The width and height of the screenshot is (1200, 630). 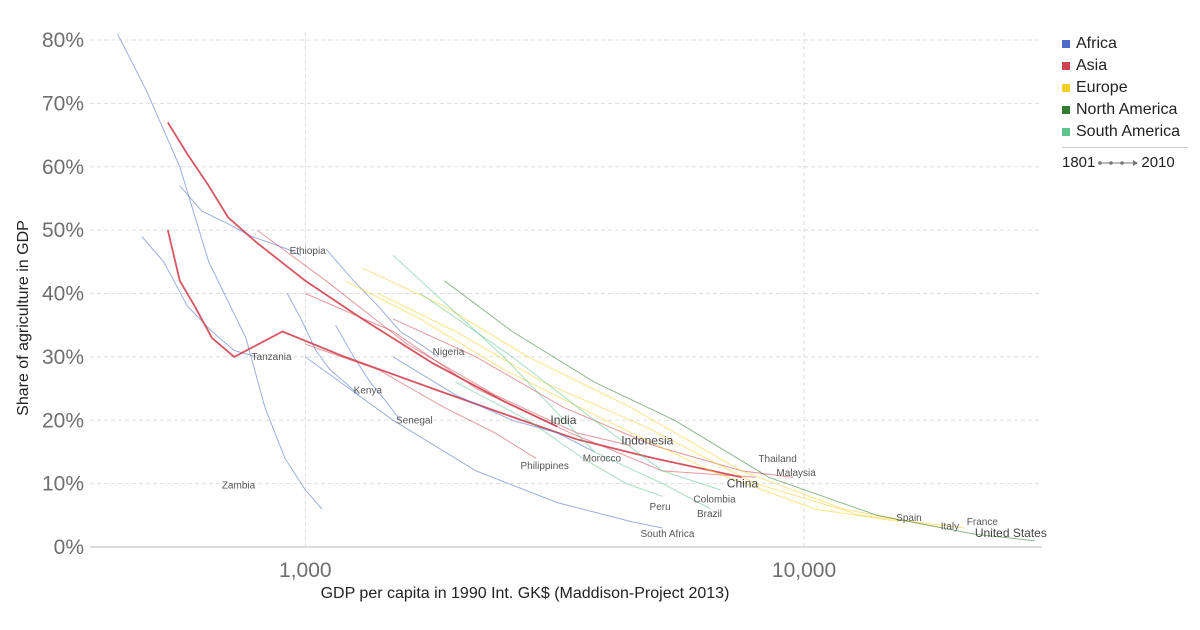 What do you see at coordinates (63, 420) in the screenshot?
I see `y-tick-label: 20%` at bounding box center [63, 420].